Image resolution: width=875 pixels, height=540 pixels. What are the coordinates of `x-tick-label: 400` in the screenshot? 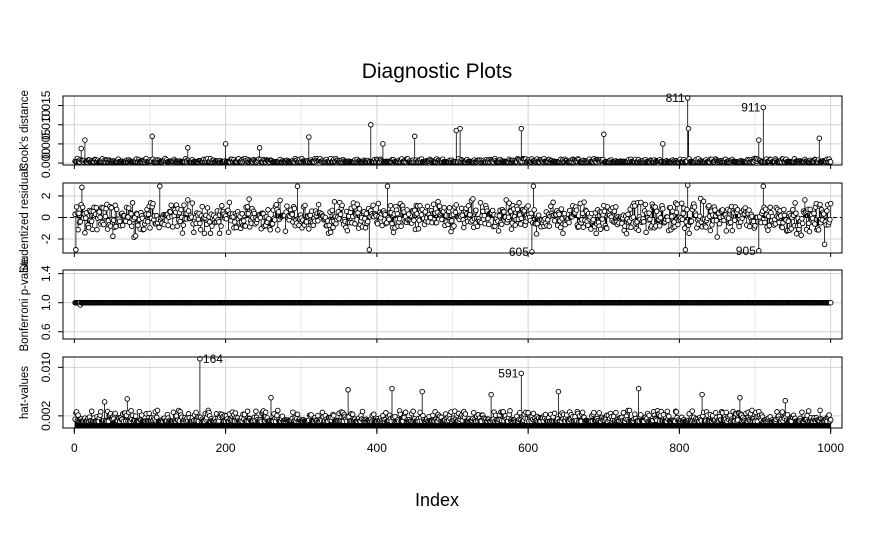 It's located at (377, 448).